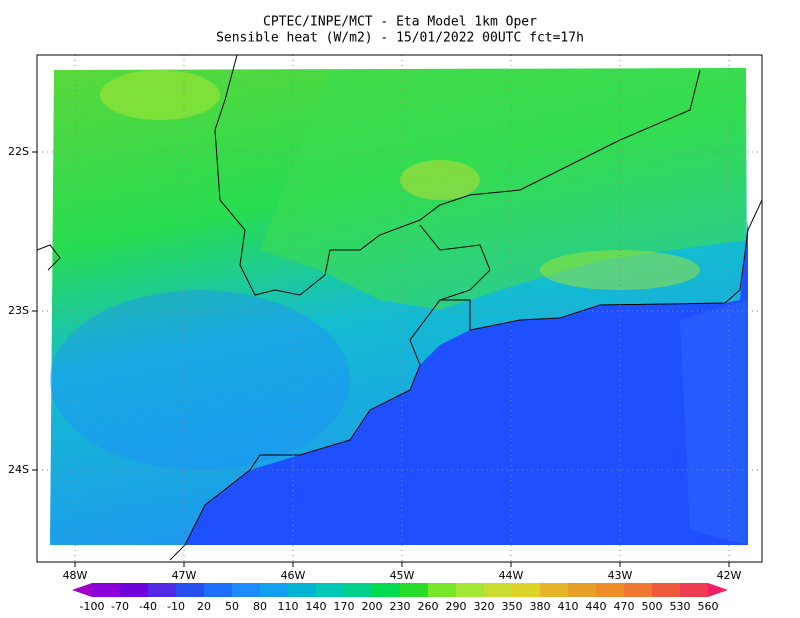 This screenshot has width=800, height=618. Describe the element at coordinates (511, 575) in the screenshot. I see `lon-label: 44W` at that location.